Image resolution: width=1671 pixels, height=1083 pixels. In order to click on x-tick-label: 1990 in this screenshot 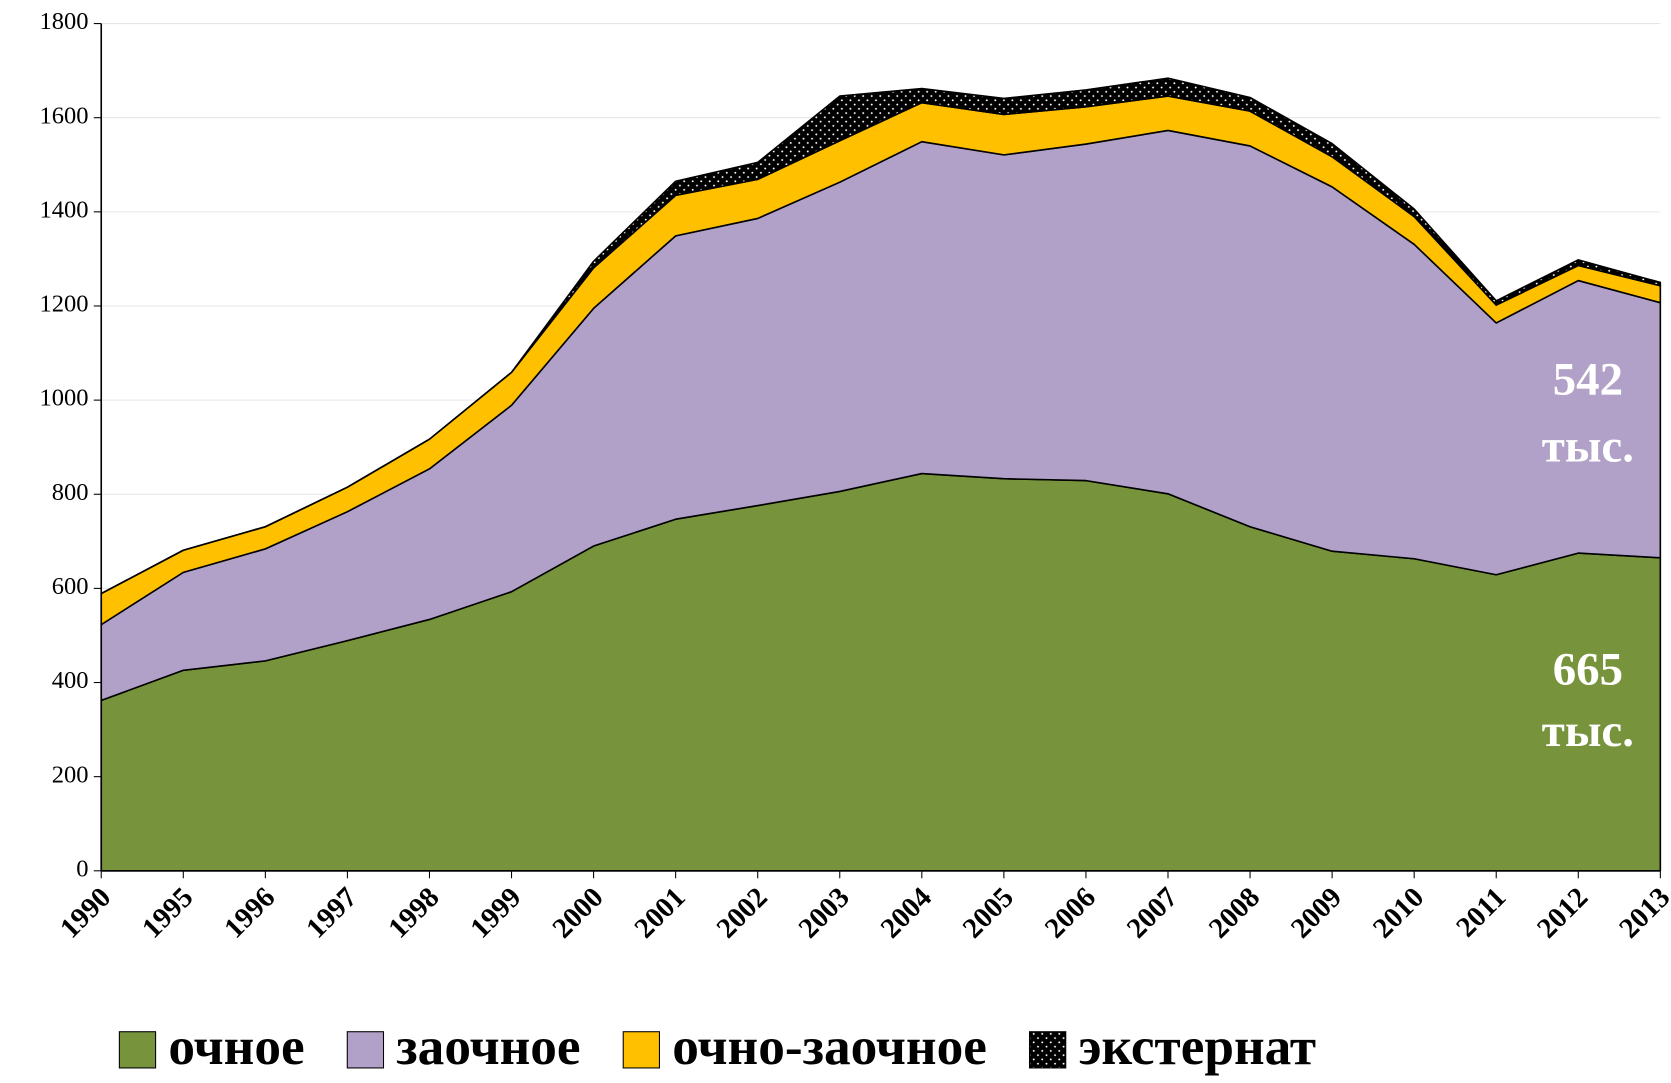, I will do `click(85, 912)`.